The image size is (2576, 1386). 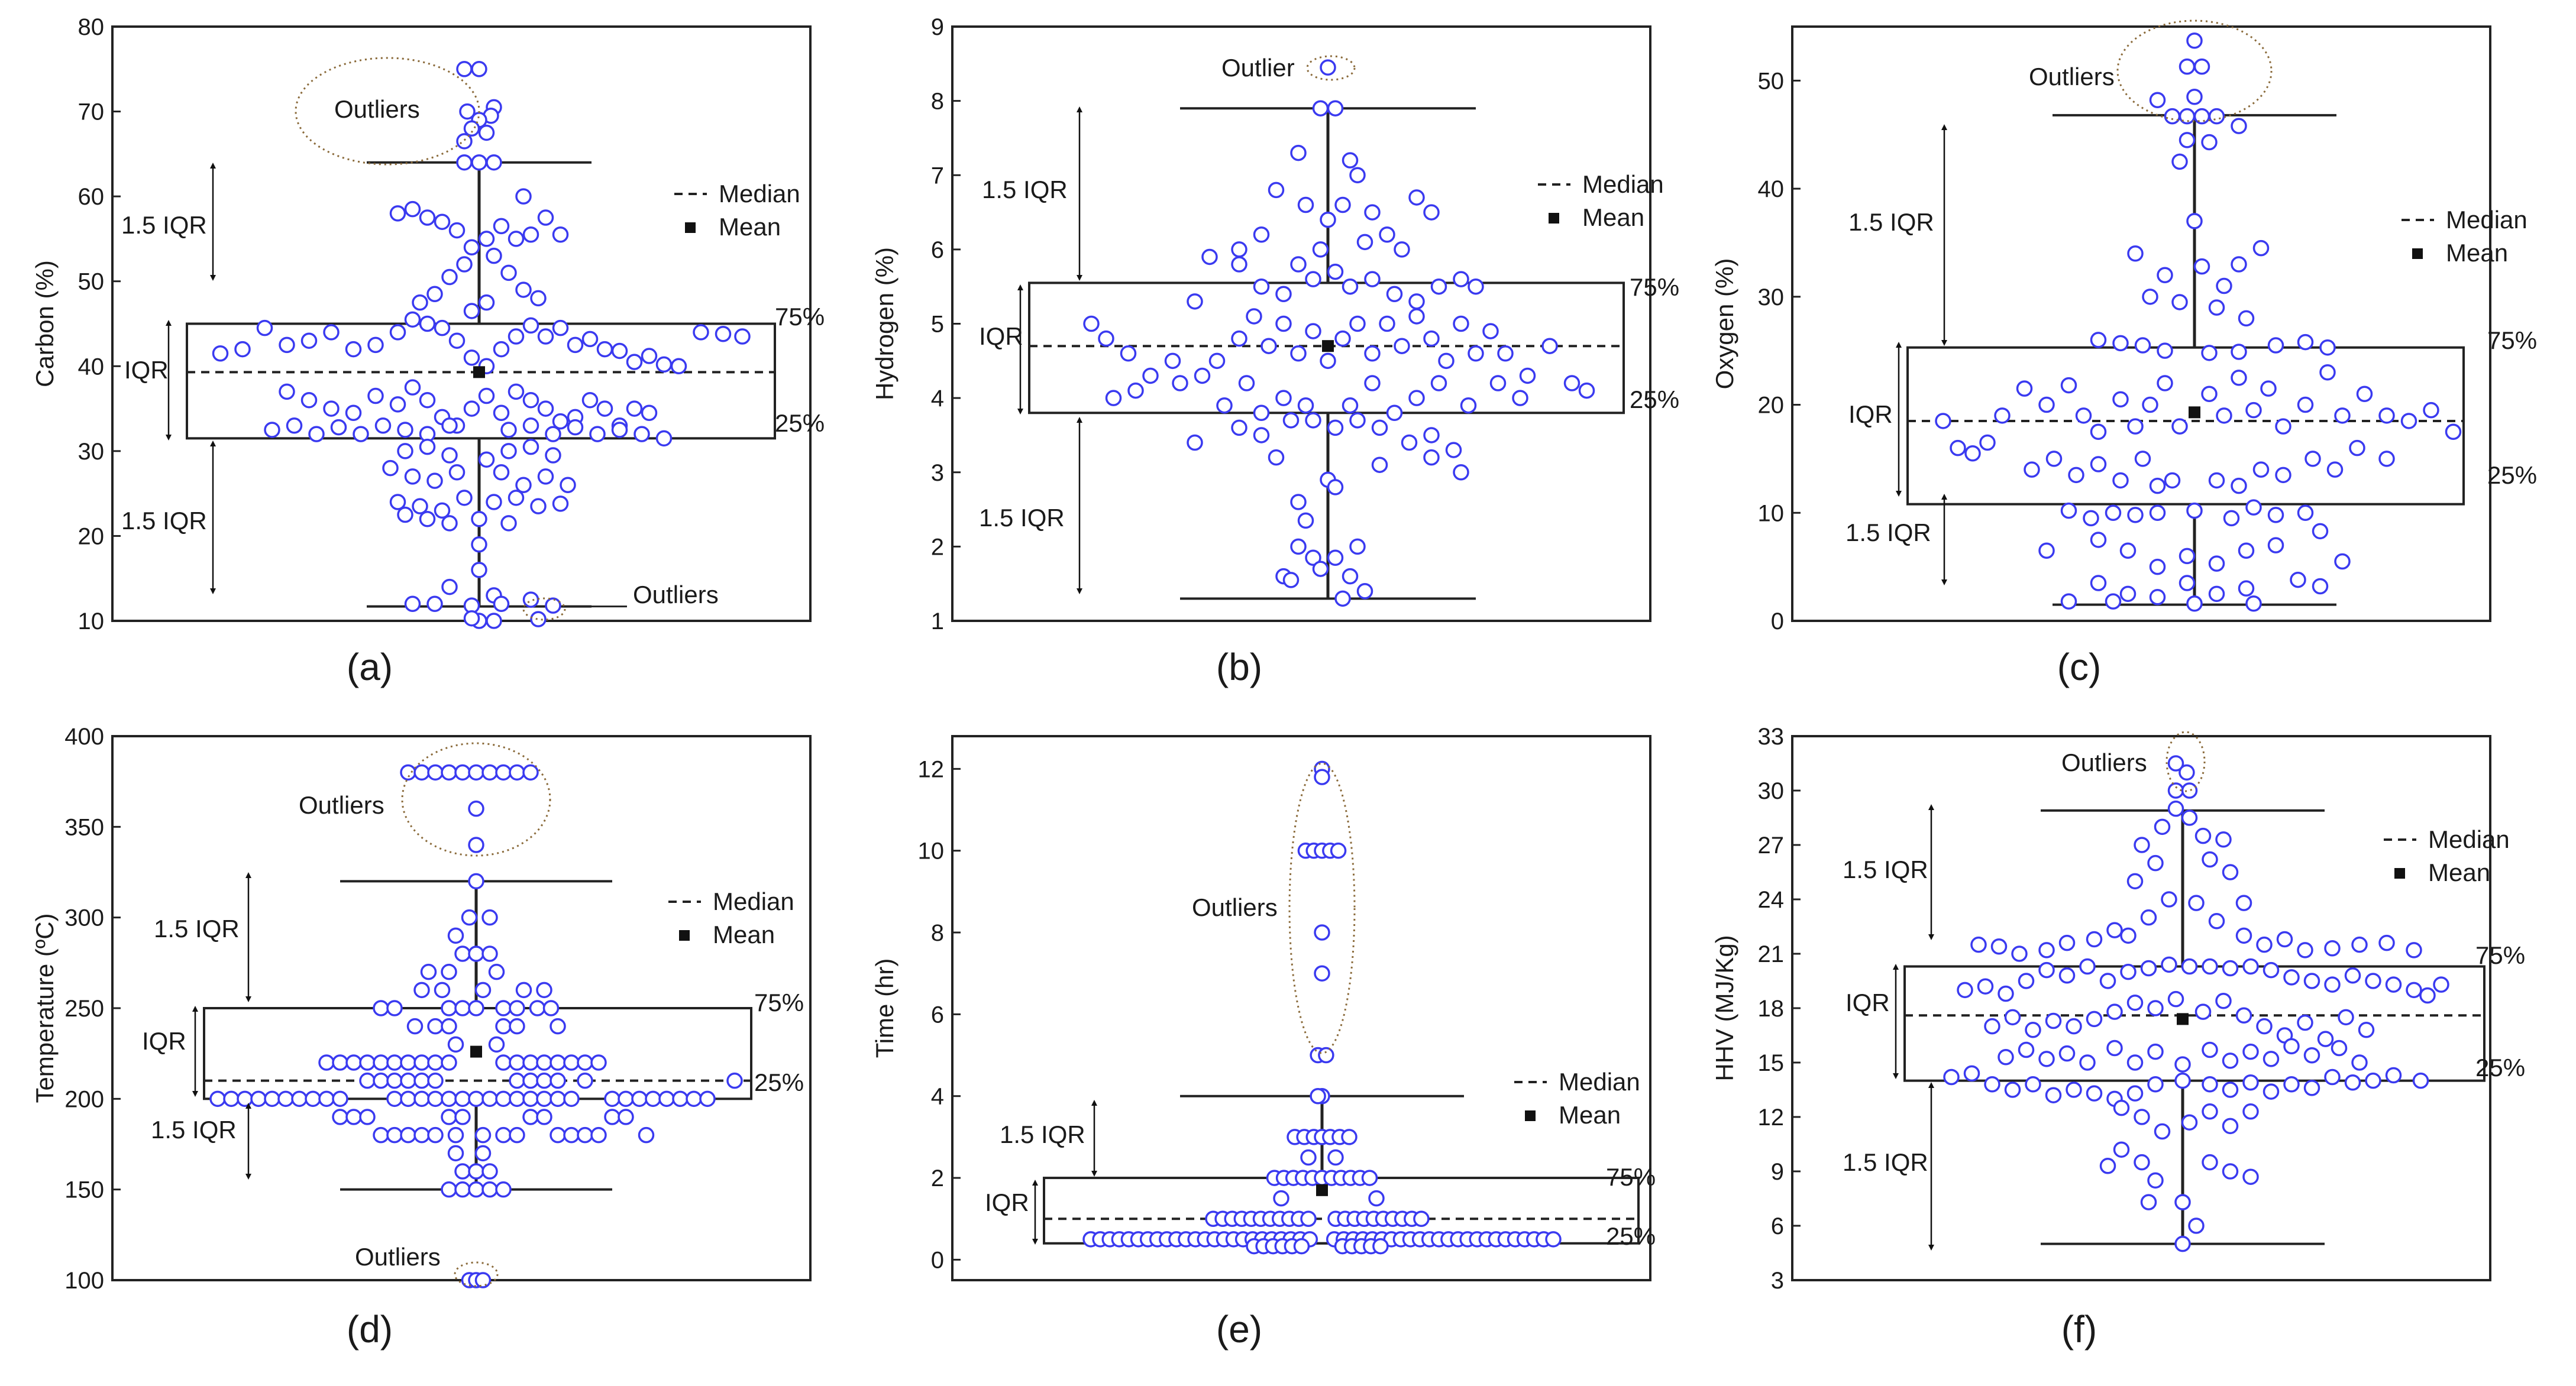 What do you see at coordinates (1239, 667) in the screenshot?
I see `panel-label: (b)` at bounding box center [1239, 667].